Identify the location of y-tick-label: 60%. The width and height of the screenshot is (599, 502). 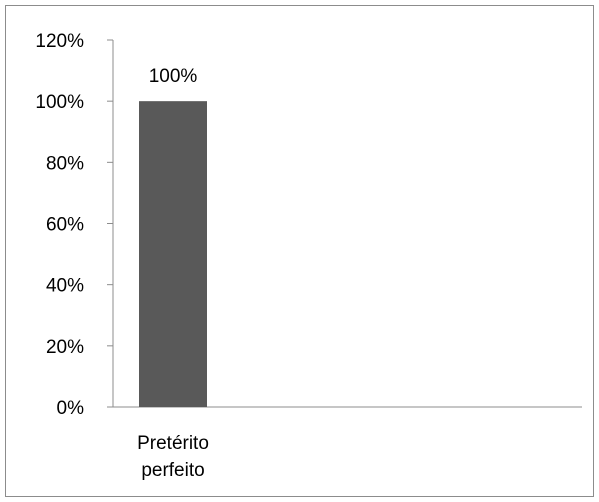
(65, 225).